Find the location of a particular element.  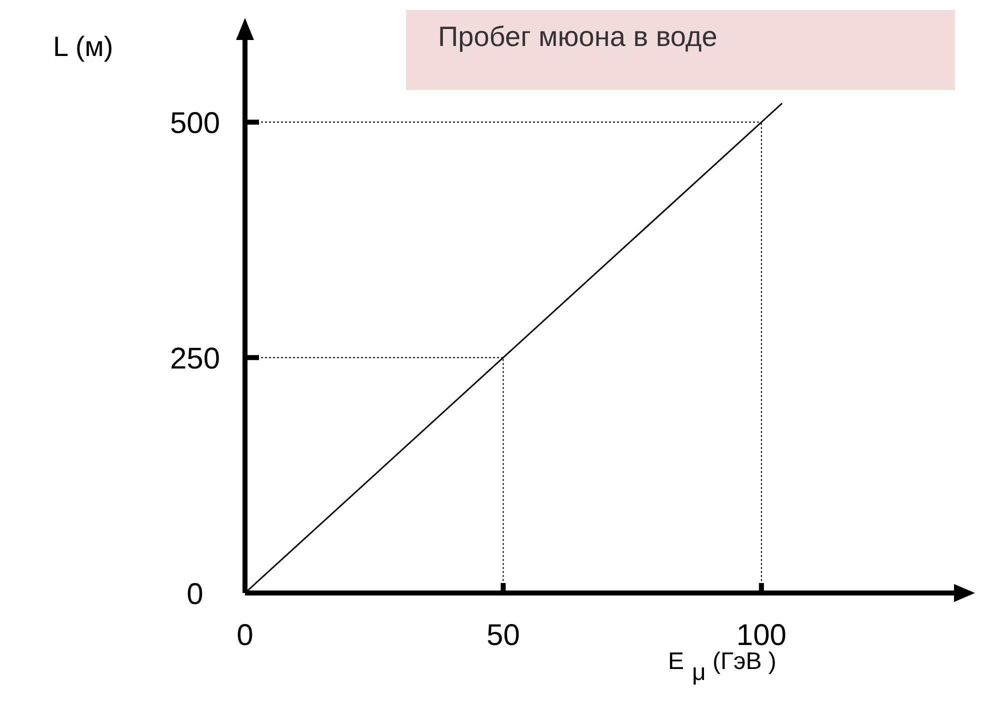

y-axis-title: L (м) is located at coordinates (83, 46).